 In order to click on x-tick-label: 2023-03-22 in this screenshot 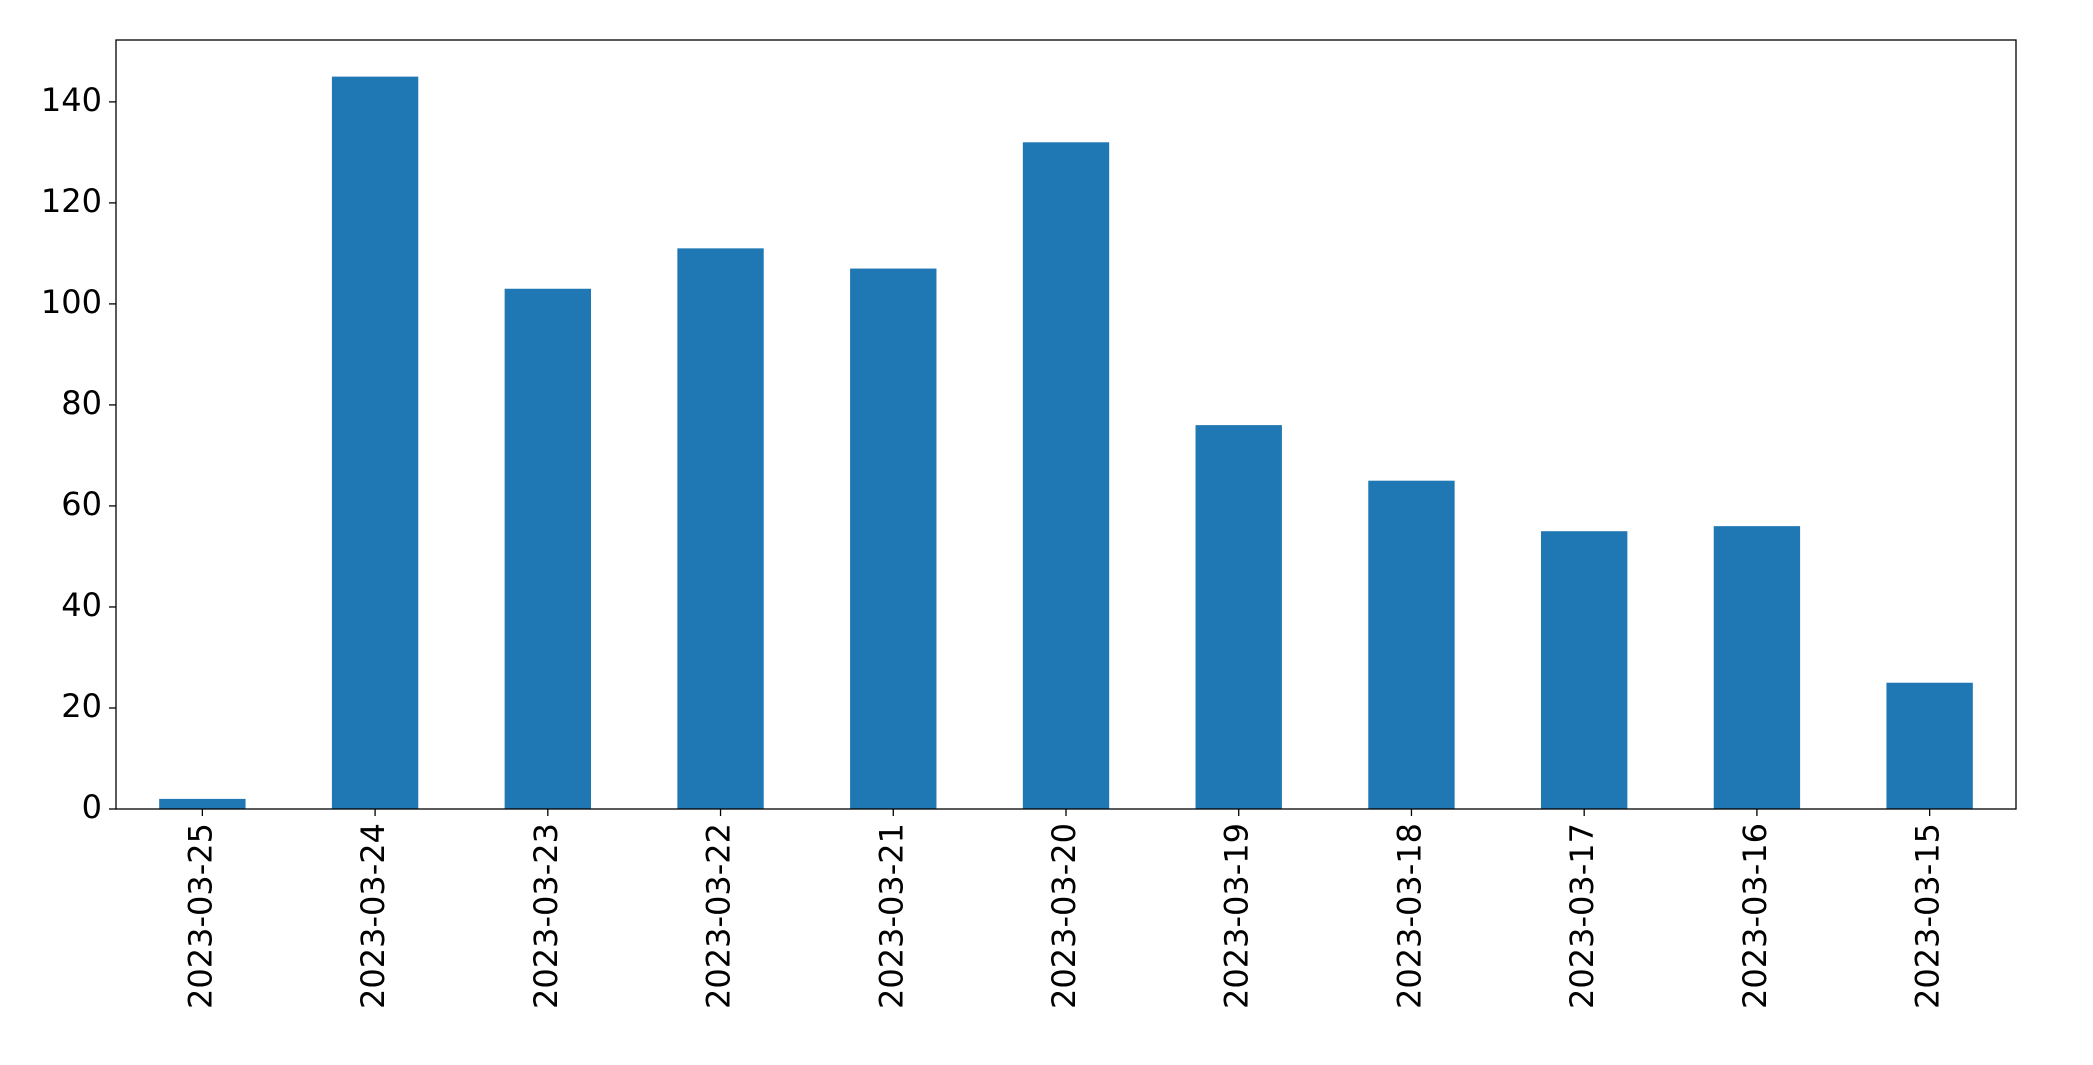, I will do `click(719, 916)`.